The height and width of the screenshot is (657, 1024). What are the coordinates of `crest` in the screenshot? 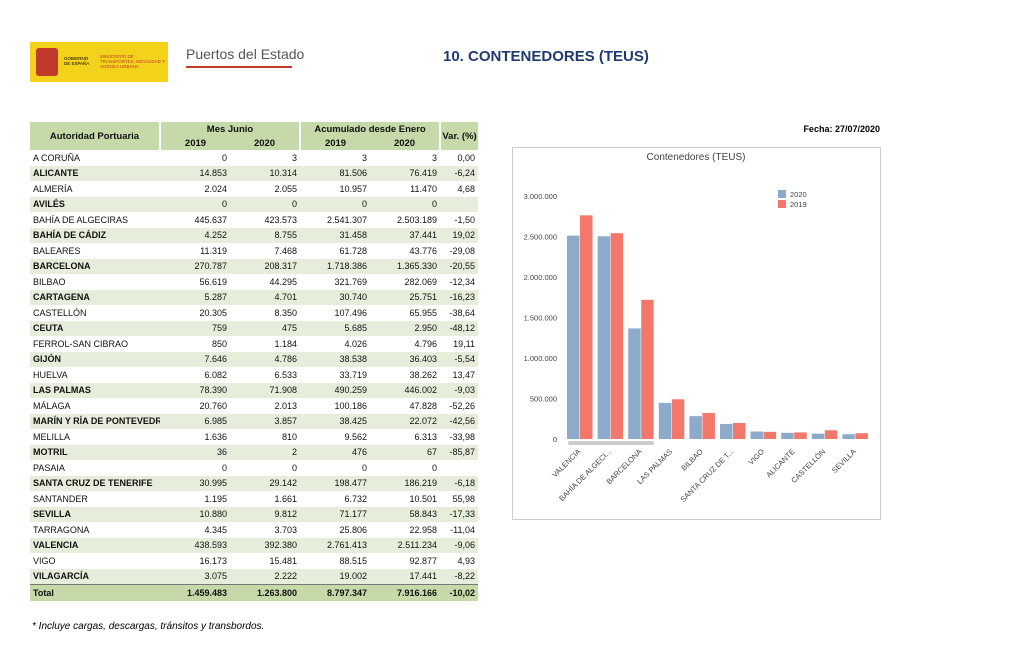 It's located at (47, 62).